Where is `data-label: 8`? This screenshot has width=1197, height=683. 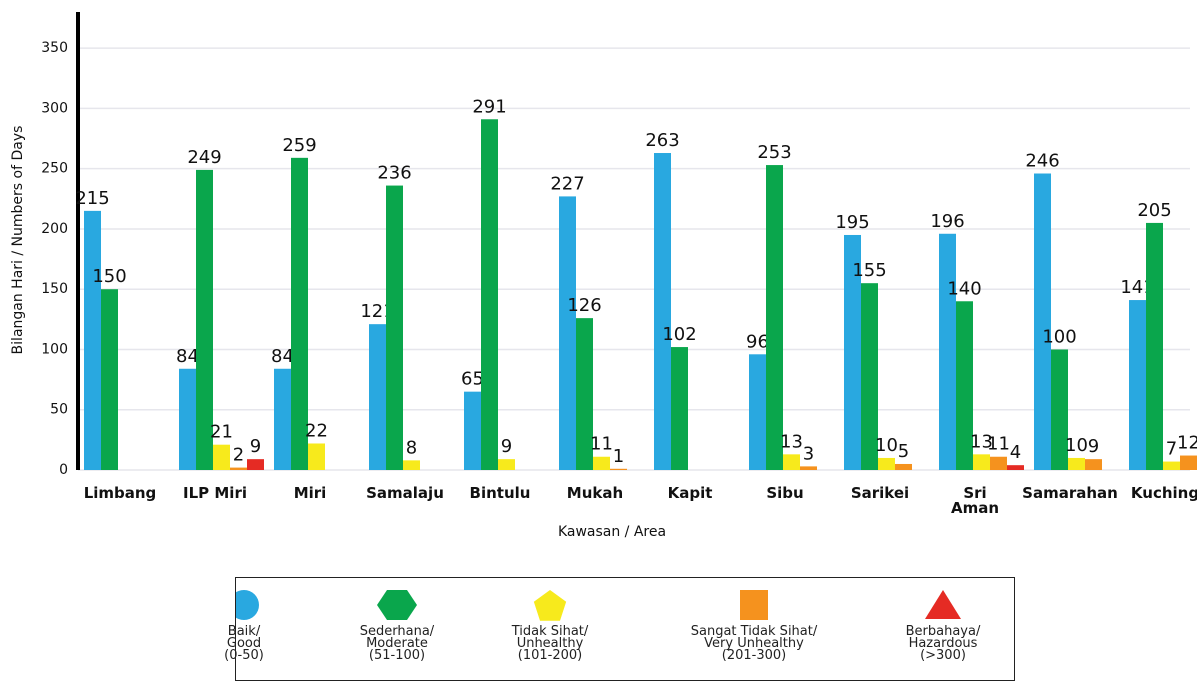
data-label: 8 is located at coordinates (411, 447).